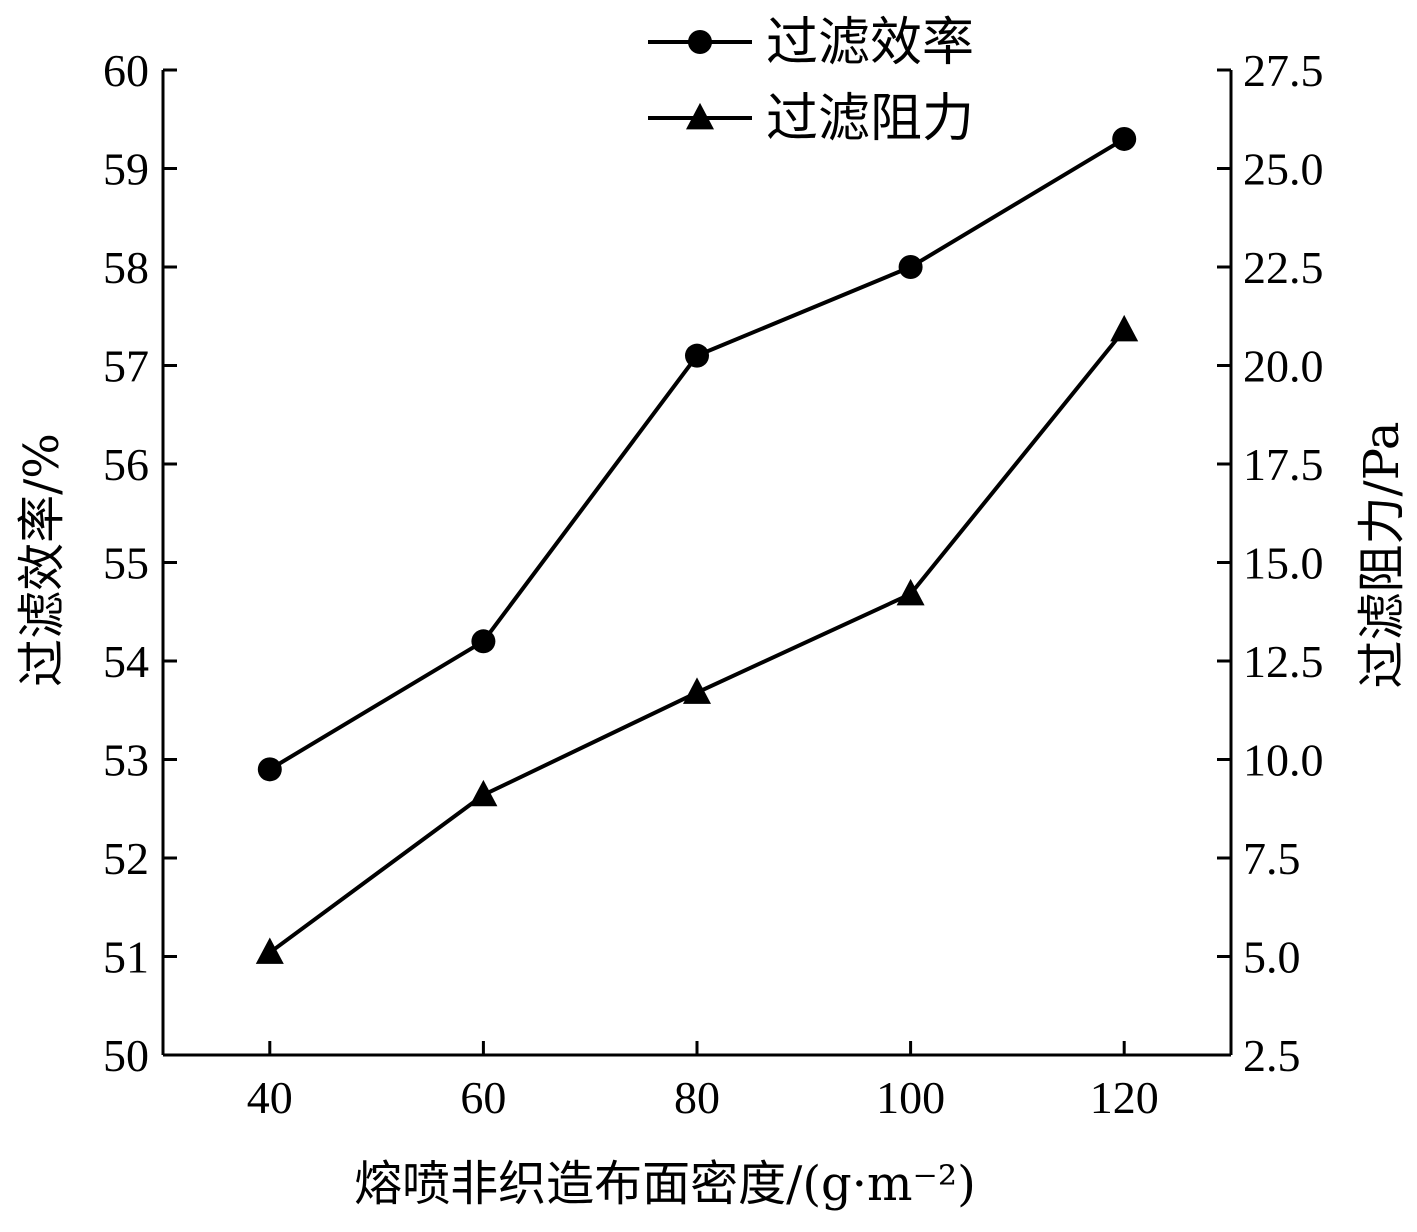 The width and height of the screenshot is (1417, 1232). What do you see at coordinates (910, 1097) in the screenshot?
I see `x-tick-label: 100` at bounding box center [910, 1097].